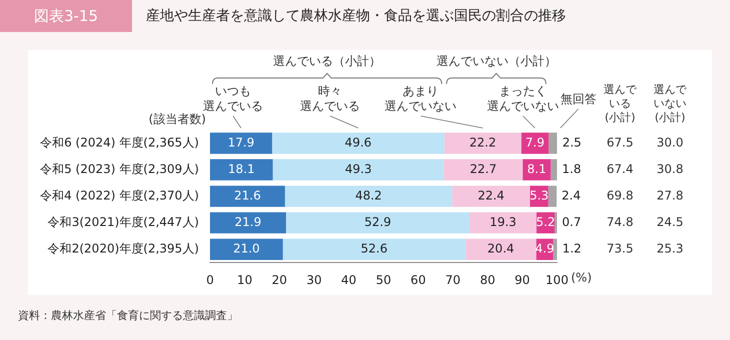 This screenshot has height=340, width=730. I want to click on data-label: 17.9, so click(241, 142).